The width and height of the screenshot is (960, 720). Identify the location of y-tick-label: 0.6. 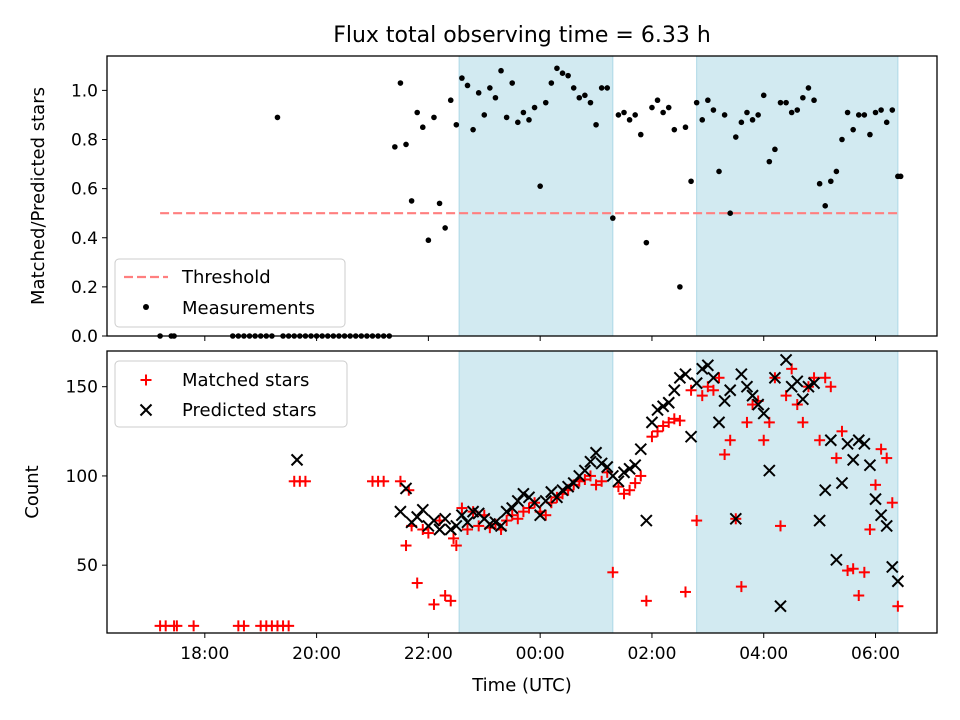
(84, 190).